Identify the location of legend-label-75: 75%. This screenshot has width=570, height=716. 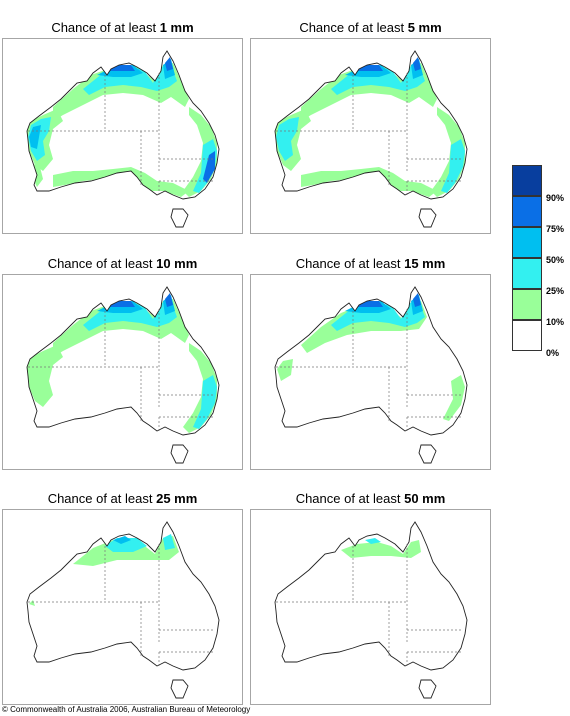
(555, 229).